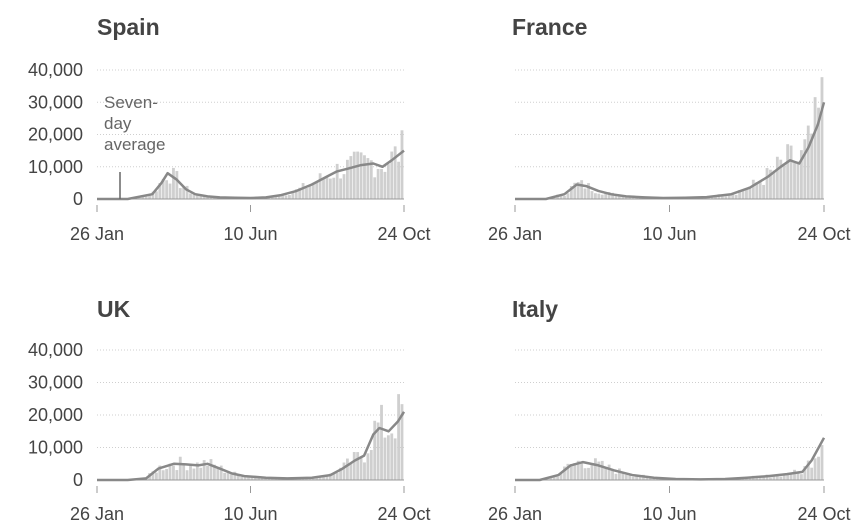  What do you see at coordinates (251, 446) in the screenshot?
I see `seven-day-average-line` at bounding box center [251, 446].